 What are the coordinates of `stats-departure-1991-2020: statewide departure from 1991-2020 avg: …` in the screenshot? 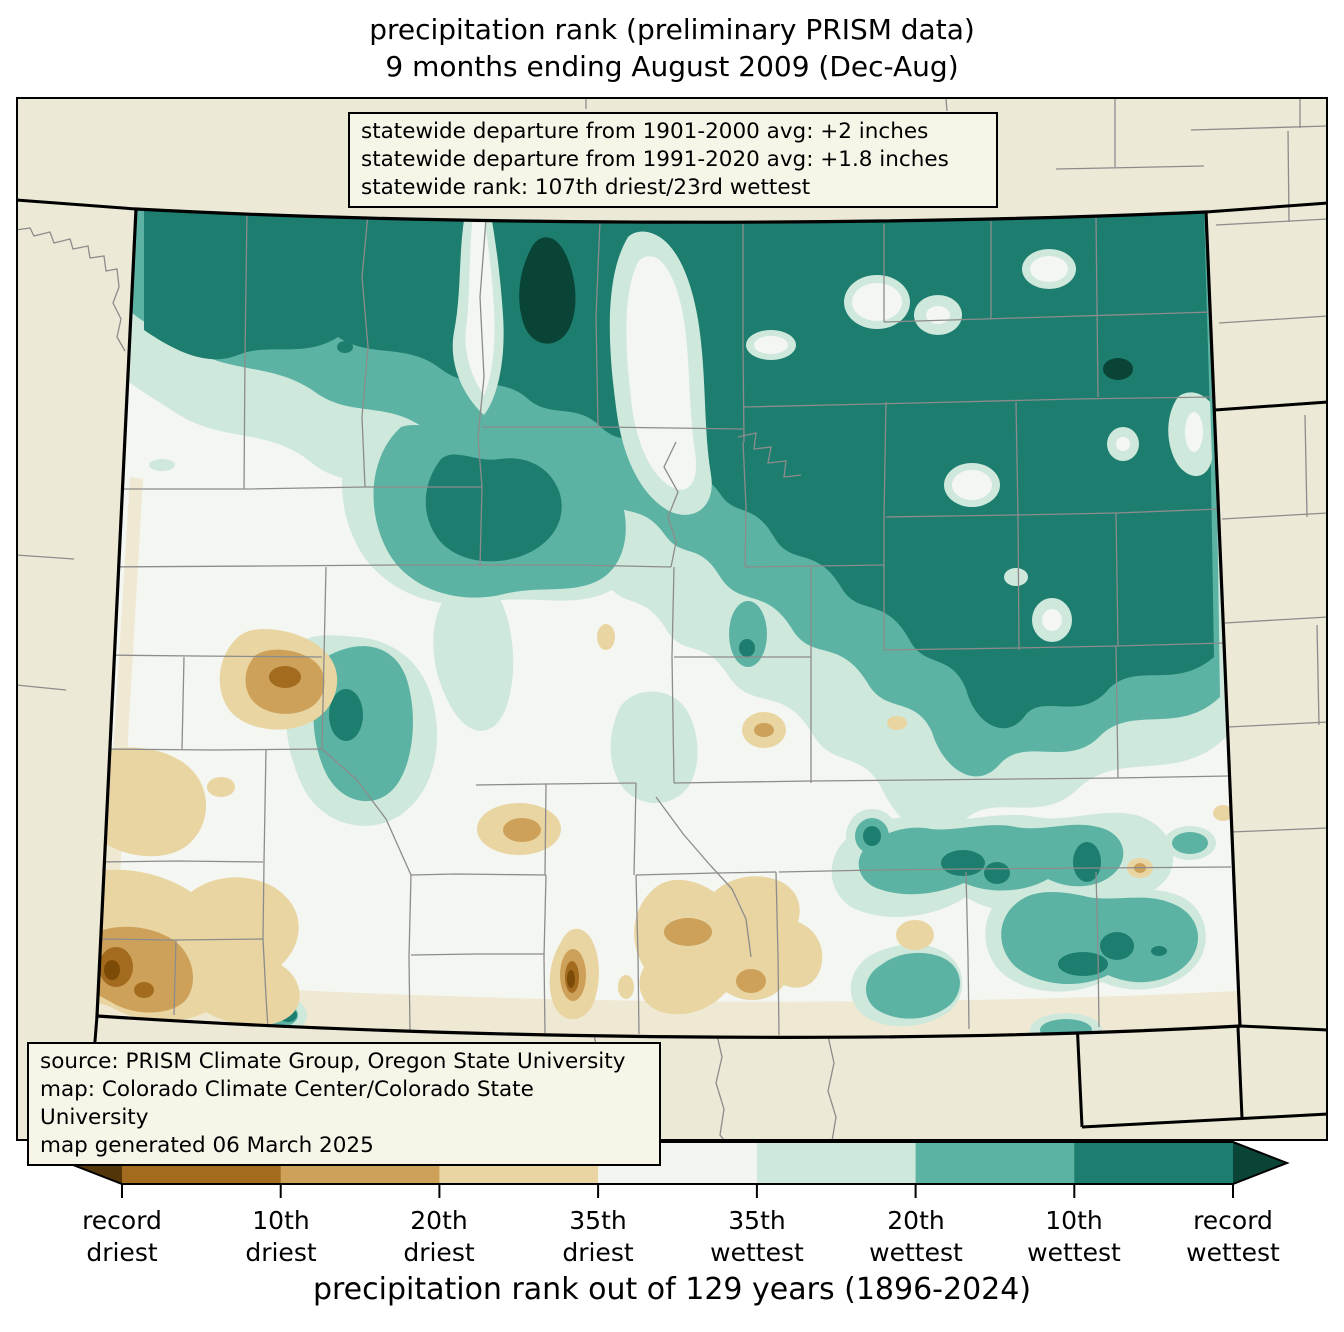 It's located at (655, 159).